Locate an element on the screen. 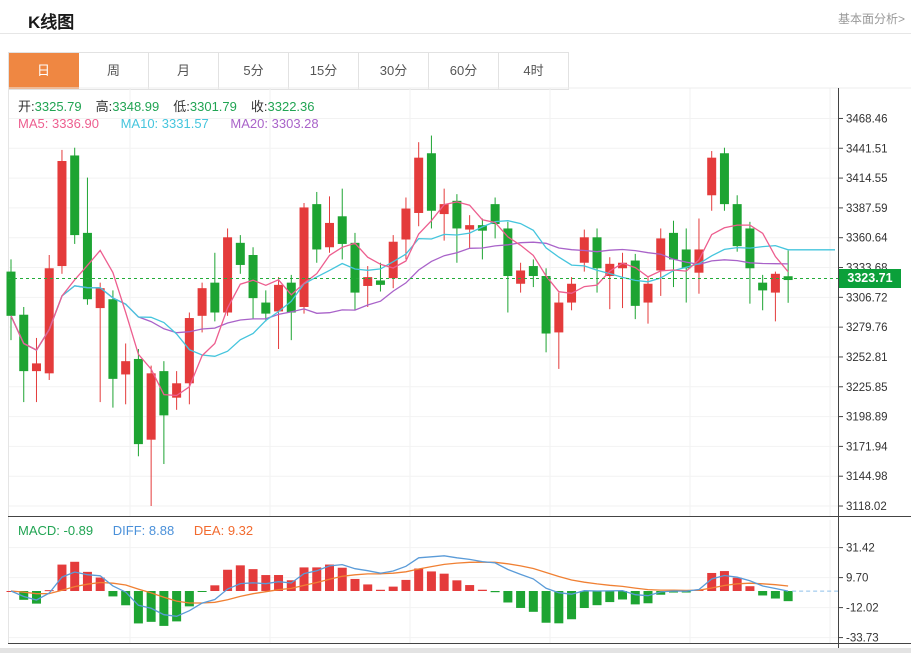 This screenshot has height=653, width=911. timeframe-tabs: 日 周 月 5分 15分 30分 60分 4时 is located at coordinates (288, 71).